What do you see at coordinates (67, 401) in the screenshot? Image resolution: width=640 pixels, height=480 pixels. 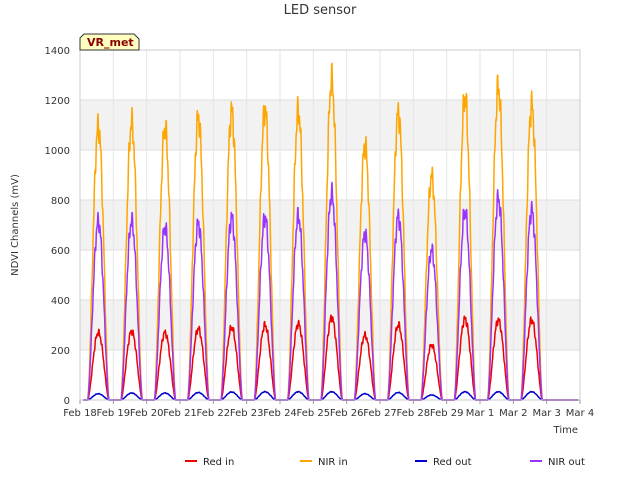 I see `y-tick-label: 0` at bounding box center [67, 401].